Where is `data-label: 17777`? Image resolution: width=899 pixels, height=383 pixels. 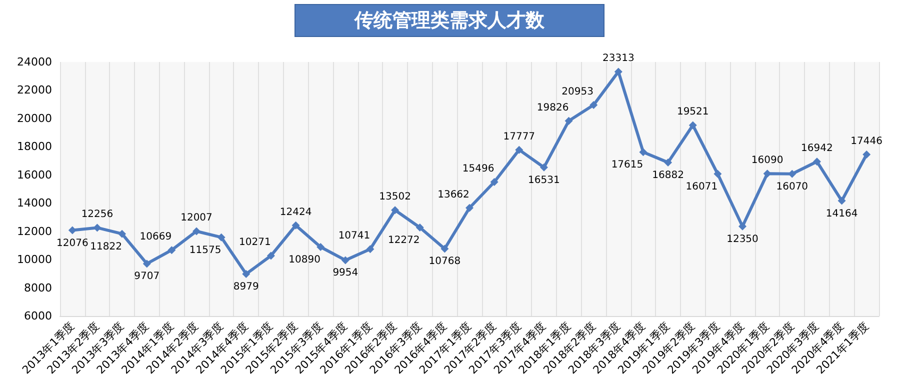
data-label: 17777 is located at coordinates (519, 136).